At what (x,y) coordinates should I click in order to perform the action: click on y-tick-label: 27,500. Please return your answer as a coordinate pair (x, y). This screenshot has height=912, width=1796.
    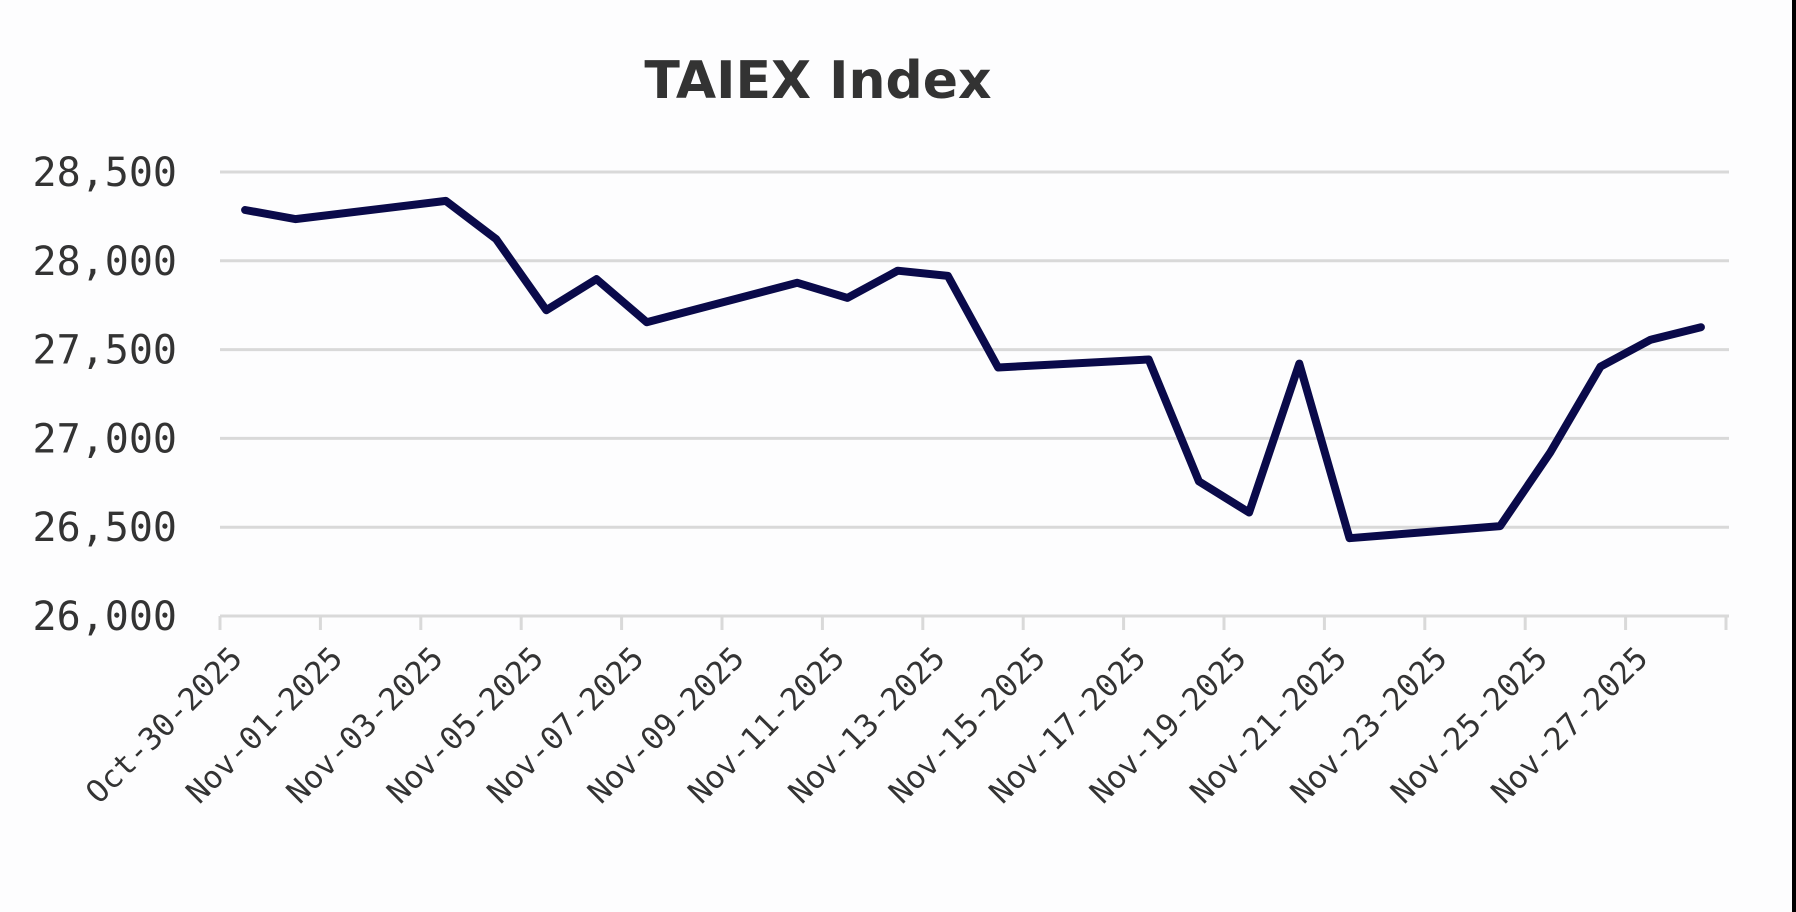
    Looking at the image, I should click on (105, 351).